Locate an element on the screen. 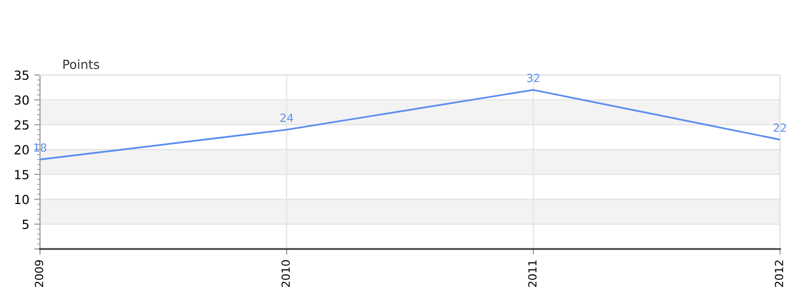  y-tick-label: 35 is located at coordinates (21, 75).